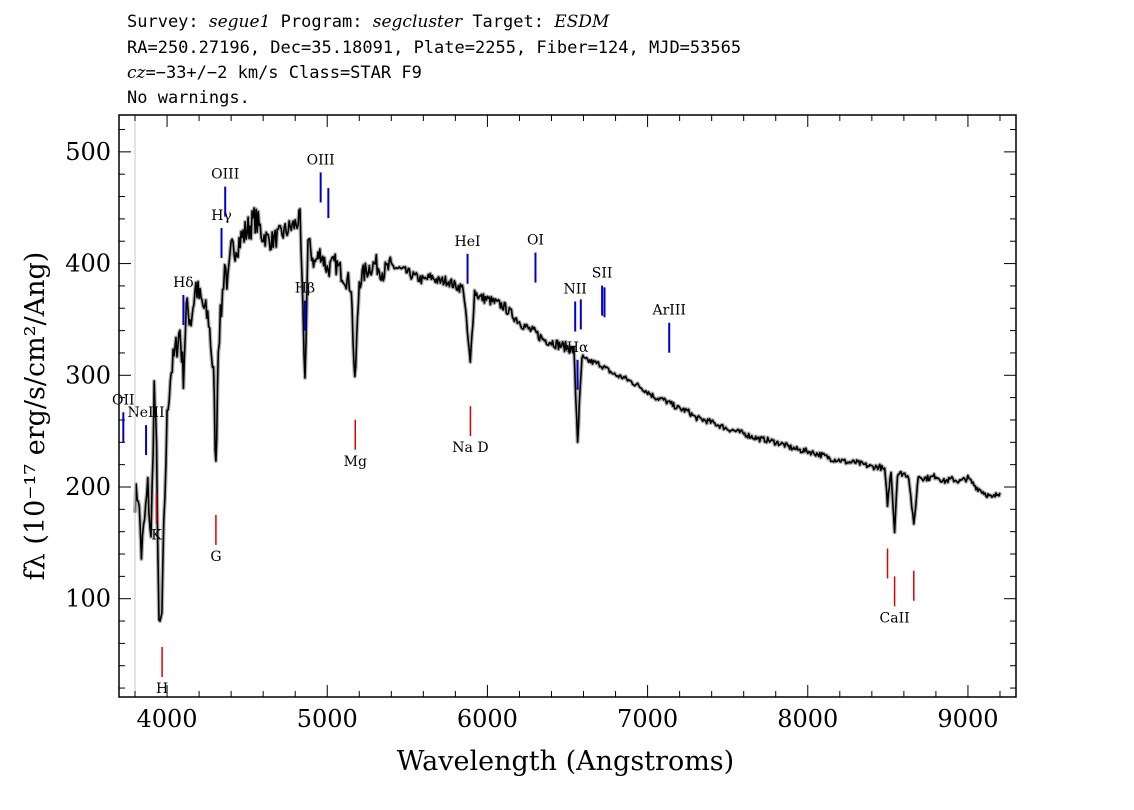 Image resolution: width=1134 pixels, height=810 pixels. Describe the element at coordinates (565, 761) in the screenshot. I see `x-axis-title: Wavelength (Angstroms)` at that location.